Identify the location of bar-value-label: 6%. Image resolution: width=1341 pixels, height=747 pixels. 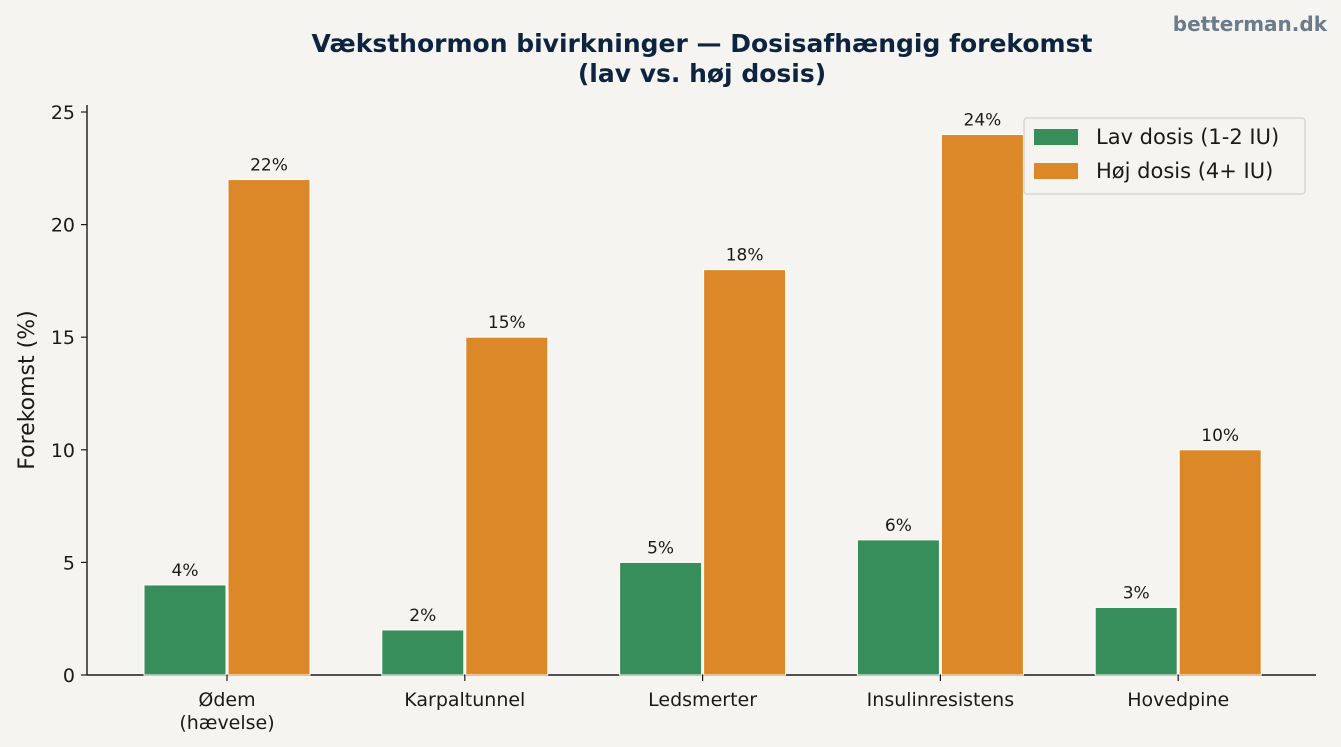
(898, 526).